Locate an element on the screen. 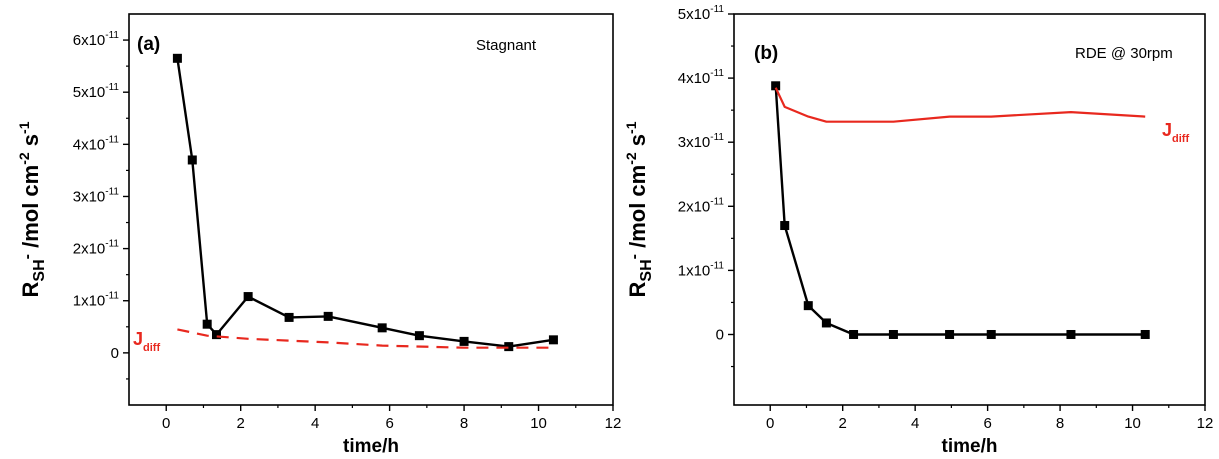  condition-label: RDE @ 30rpm is located at coordinates (1124, 53).